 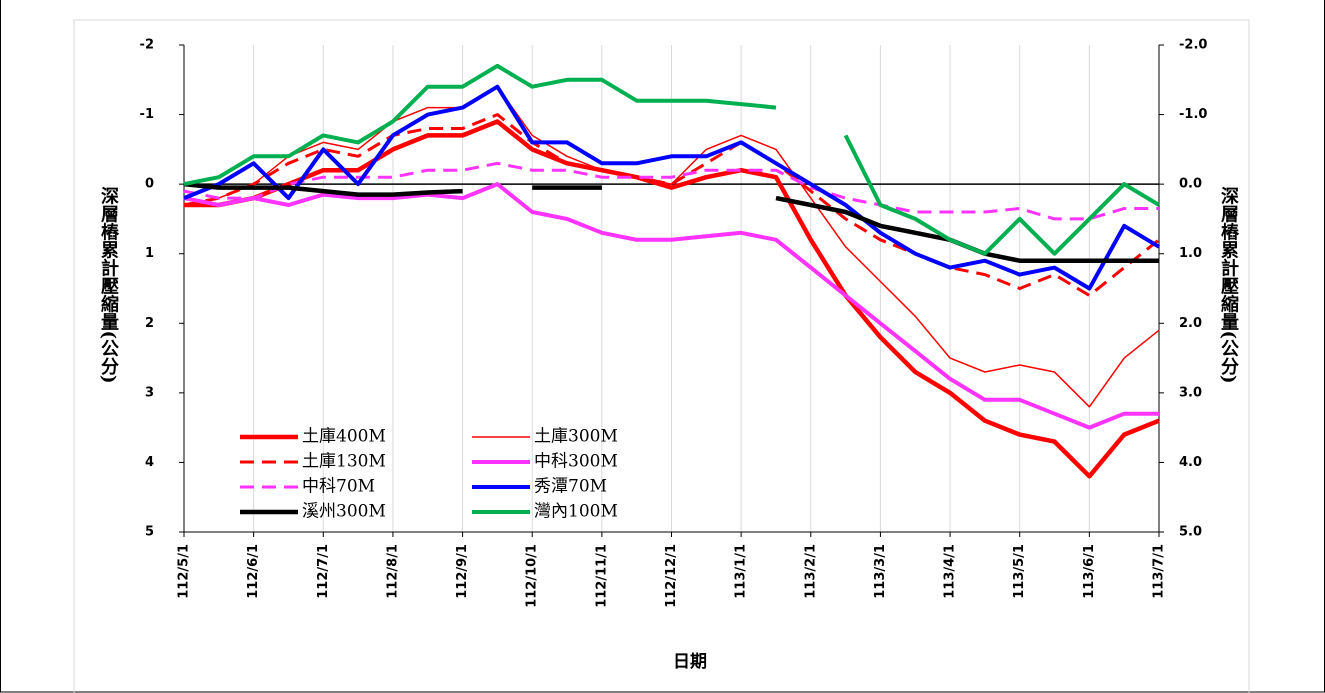 I want to click on x-axis-label: 日期, so click(x=690, y=662).